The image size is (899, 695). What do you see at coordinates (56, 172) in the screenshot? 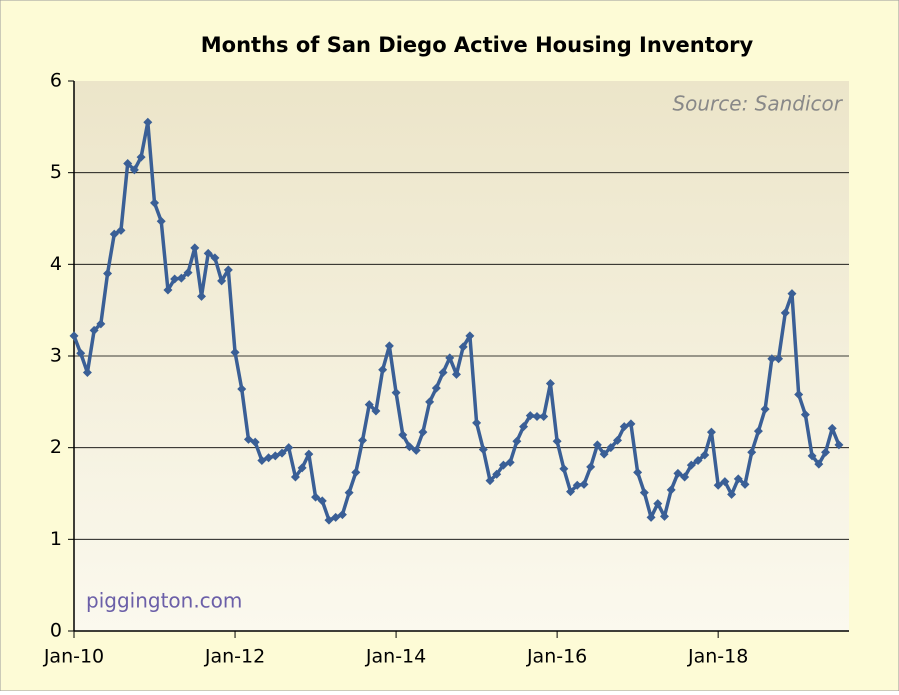
I see `y-tick-label: 5` at bounding box center [56, 172].